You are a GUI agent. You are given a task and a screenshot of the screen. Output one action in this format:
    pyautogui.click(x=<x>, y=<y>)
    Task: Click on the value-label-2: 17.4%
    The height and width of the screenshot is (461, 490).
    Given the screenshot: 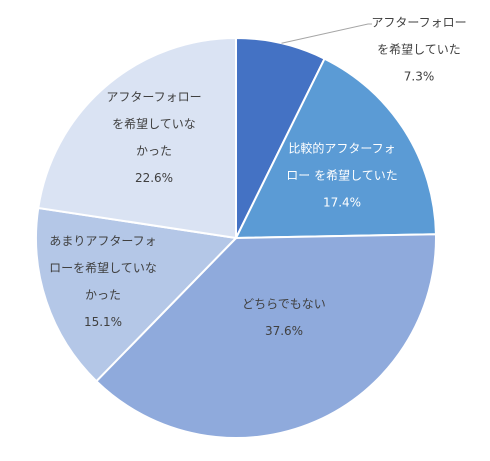 What is the action you would take?
    pyautogui.click(x=342, y=203)
    